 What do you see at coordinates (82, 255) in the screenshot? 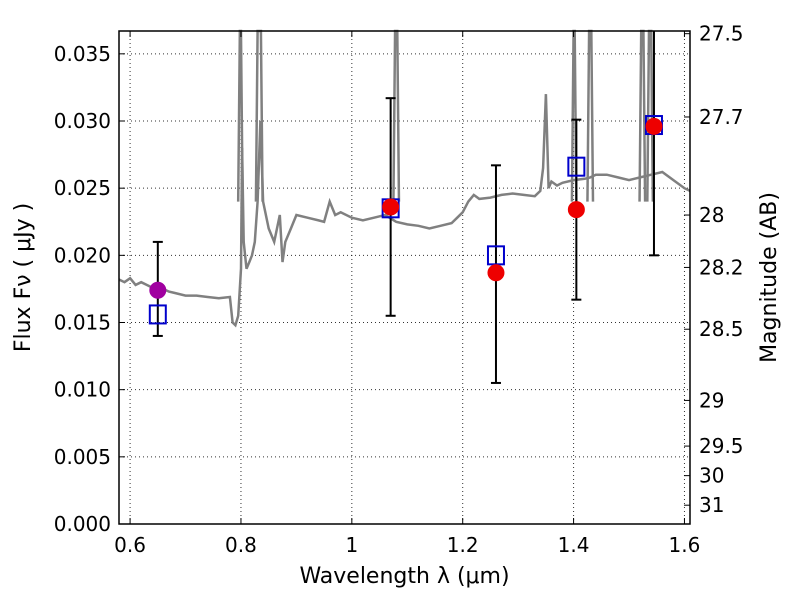
I see `y-tick-label: 0.020` at bounding box center [82, 255].